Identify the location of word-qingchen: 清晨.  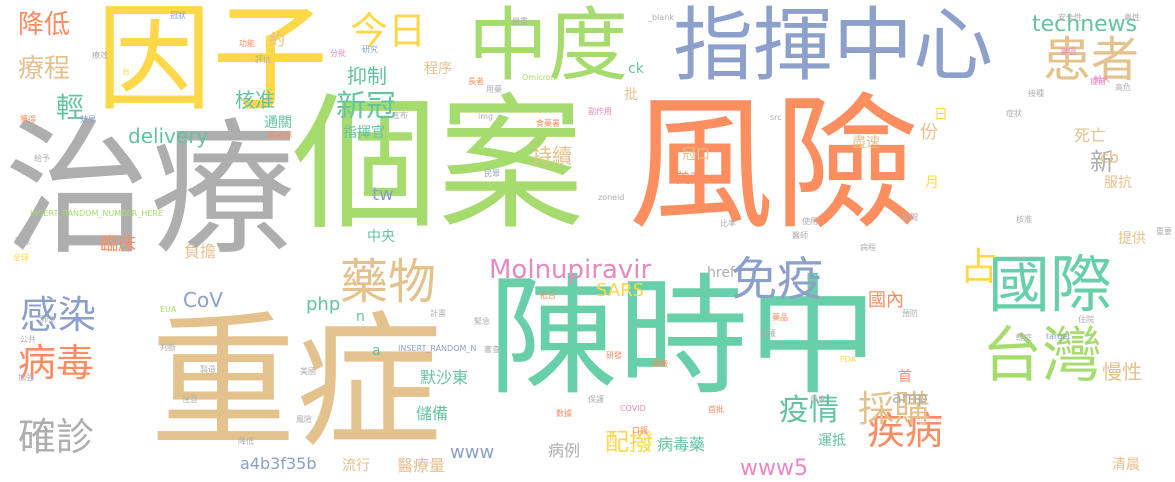
(1126, 465).